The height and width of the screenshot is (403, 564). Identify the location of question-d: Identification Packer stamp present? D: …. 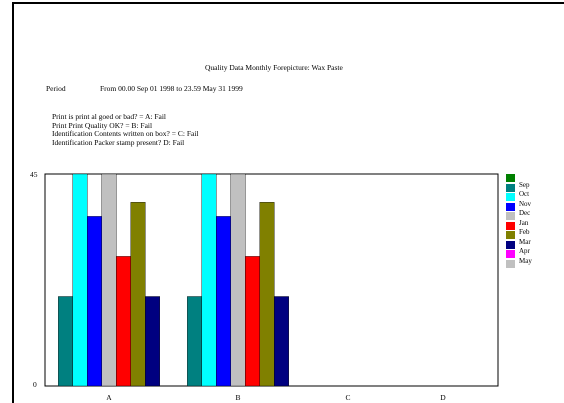
(118, 142).